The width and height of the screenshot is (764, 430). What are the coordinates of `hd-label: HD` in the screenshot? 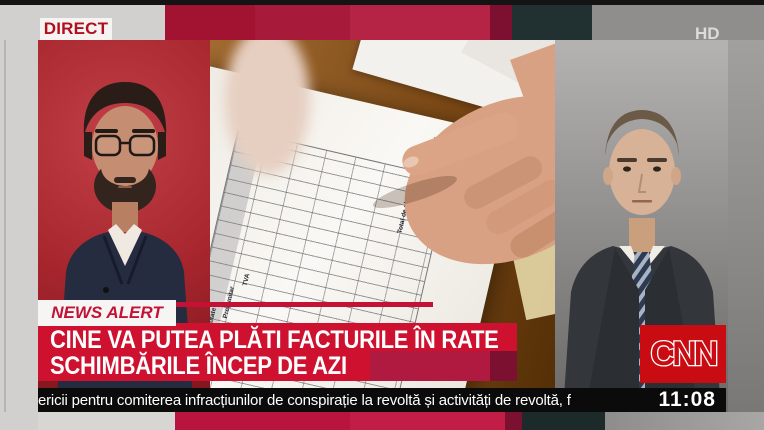 It's located at (707, 33).